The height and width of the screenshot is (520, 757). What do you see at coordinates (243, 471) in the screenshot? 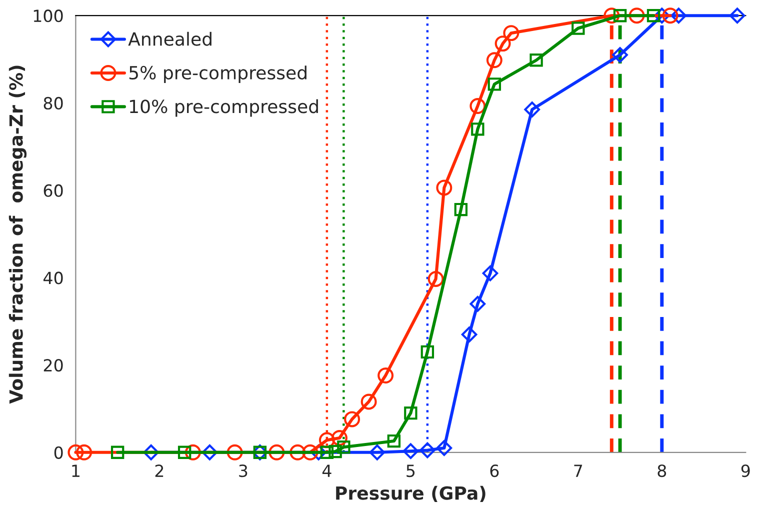
I see `x-tick-label: 3` at bounding box center [243, 471].